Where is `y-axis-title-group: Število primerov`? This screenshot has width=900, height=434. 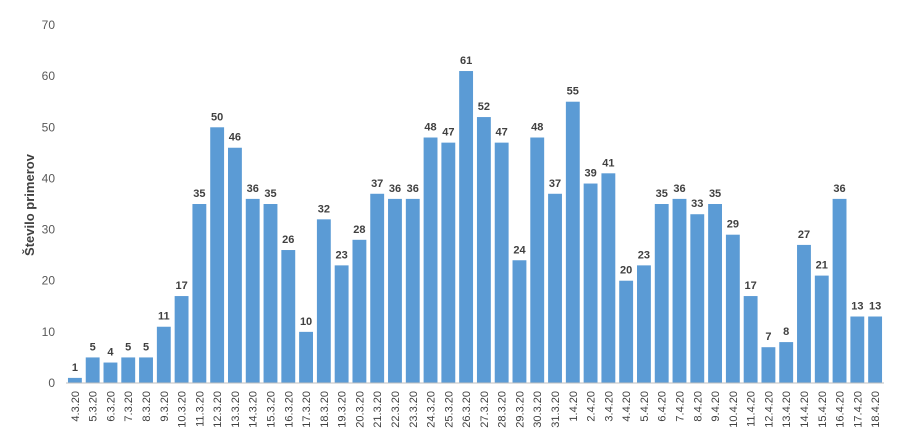 y-axis-title-group: Število primerov is located at coordinates (29, 204).